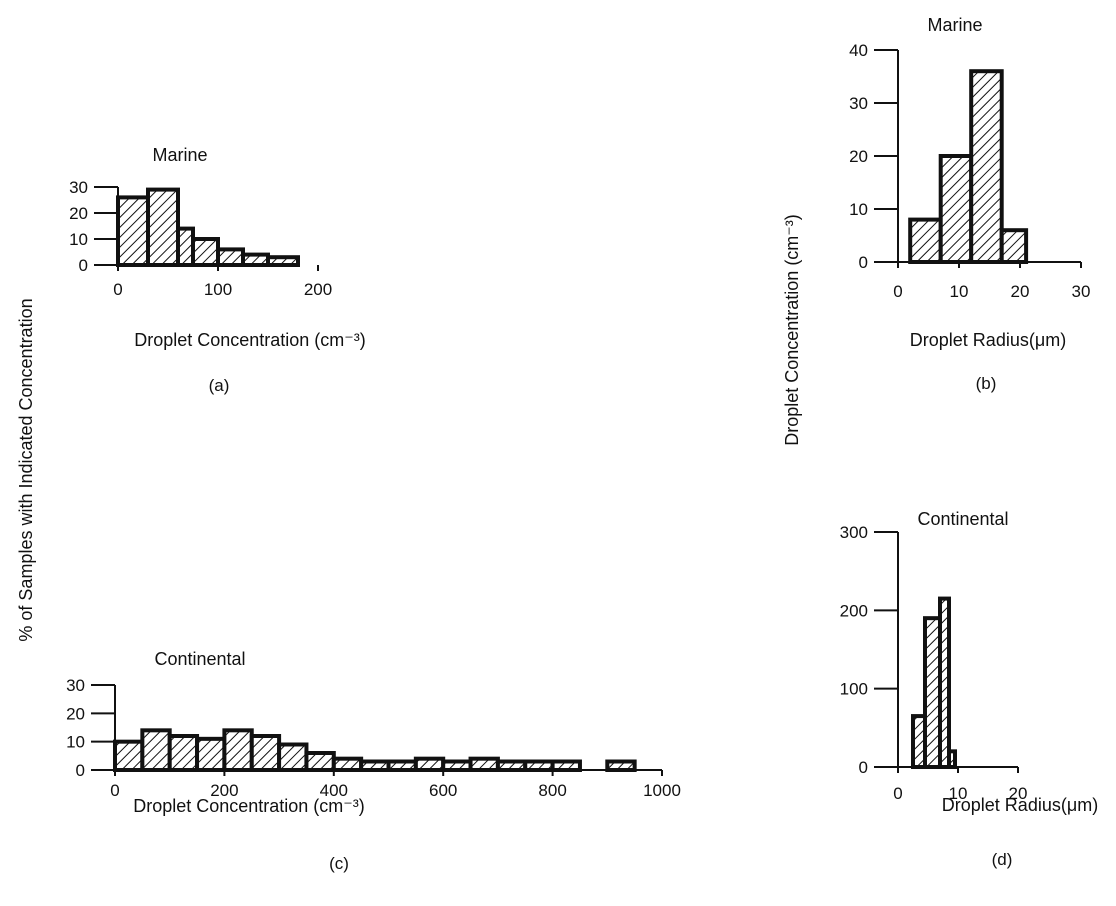  What do you see at coordinates (80, 770) in the screenshot?
I see `y-tick-label-c-0: 0` at bounding box center [80, 770].